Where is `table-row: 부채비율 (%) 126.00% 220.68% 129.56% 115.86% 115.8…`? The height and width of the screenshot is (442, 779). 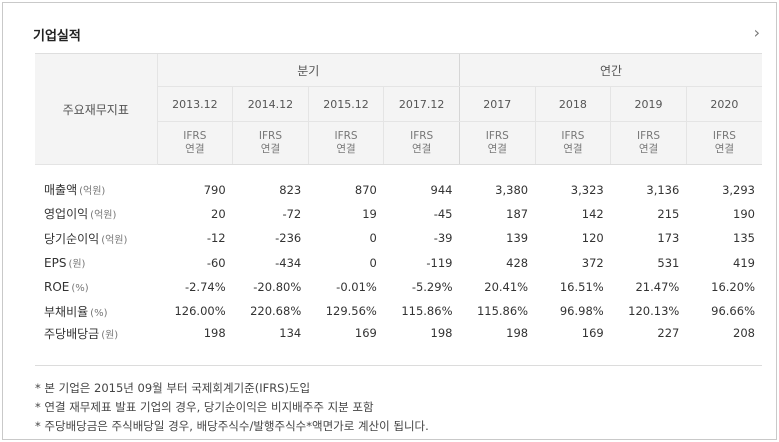 table-row: 부채비율 (%) 126.00% 220.68% 129.56% 115.86% 115.8… is located at coordinates (398, 311).